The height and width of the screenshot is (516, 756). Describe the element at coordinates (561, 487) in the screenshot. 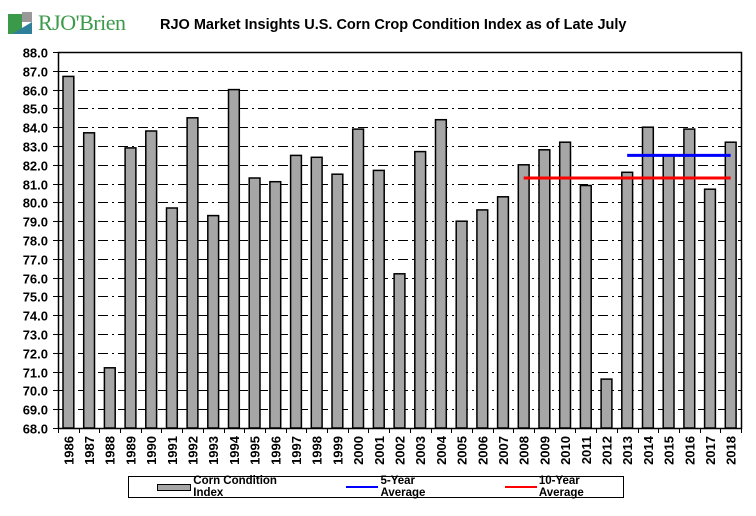

I see `legend-label: 10-Year Average` at that location.